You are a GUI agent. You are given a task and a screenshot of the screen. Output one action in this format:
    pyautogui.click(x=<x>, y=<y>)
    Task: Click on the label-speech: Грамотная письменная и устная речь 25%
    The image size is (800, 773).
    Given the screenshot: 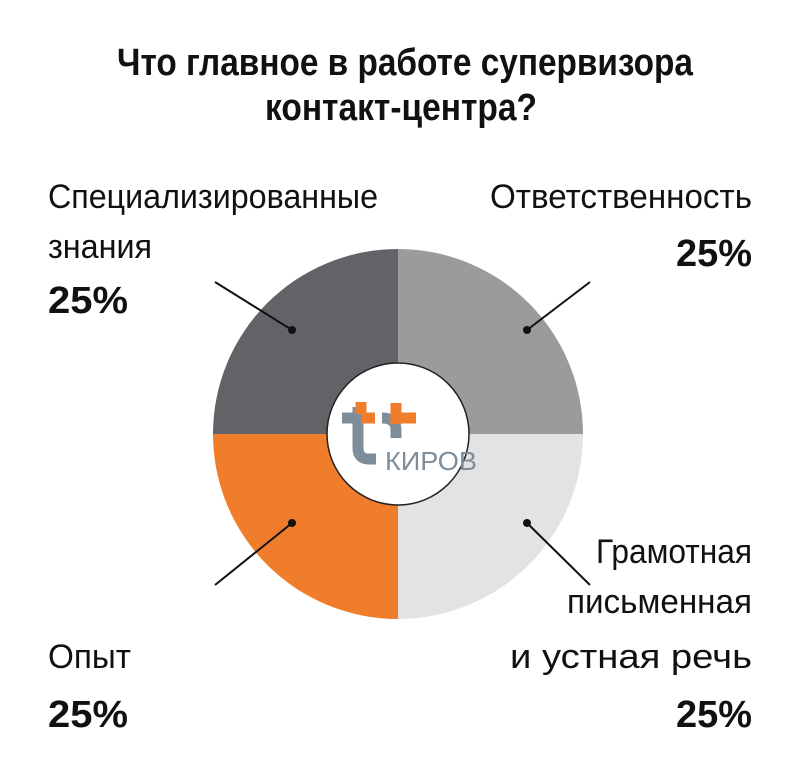 What is the action you would take?
    pyautogui.click(x=631, y=634)
    